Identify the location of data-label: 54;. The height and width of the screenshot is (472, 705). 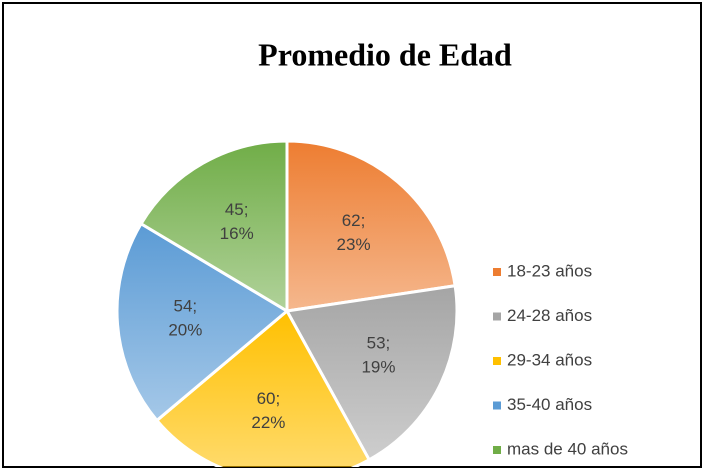
(186, 306).